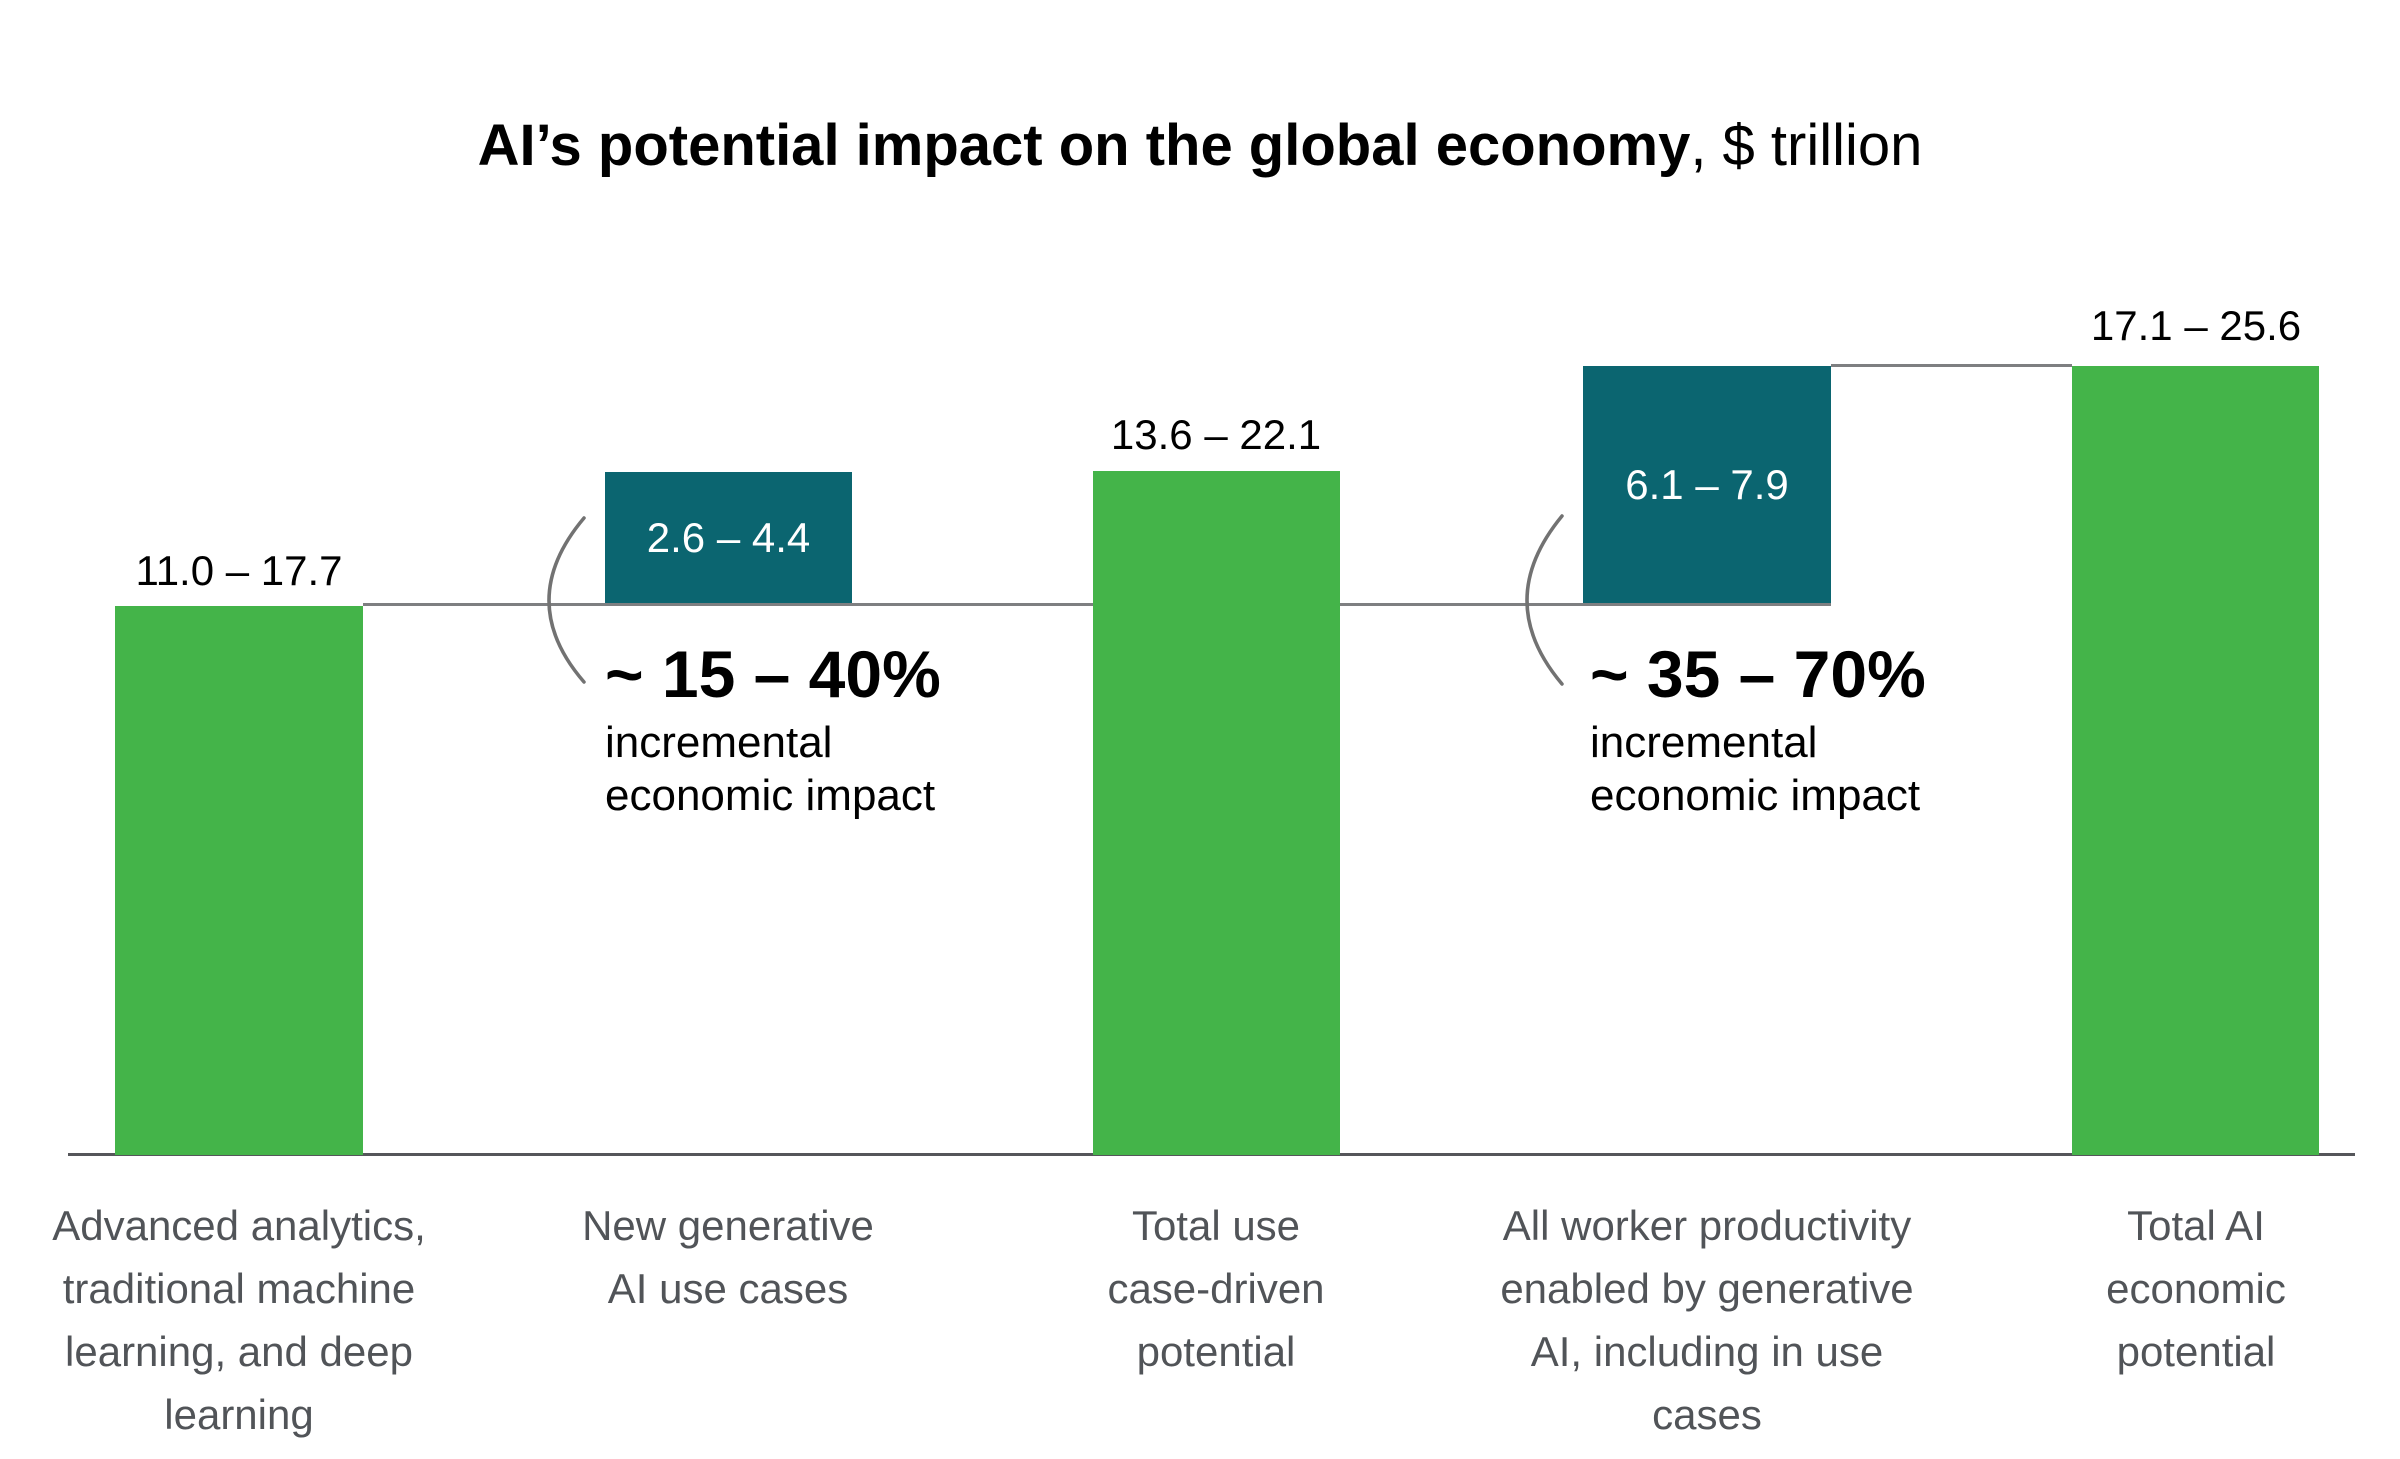 This screenshot has width=2400, height=1459. What do you see at coordinates (728, 1225) in the screenshot?
I see `category-2-line-1: New generative` at bounding box center [728, 1225].